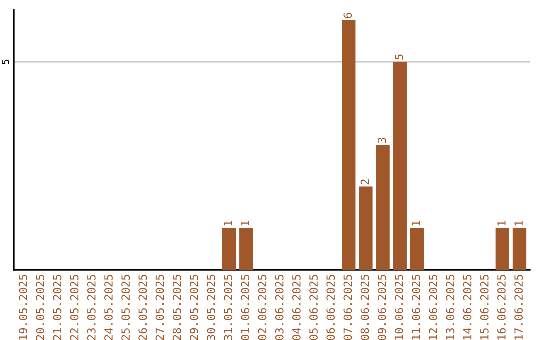 This screenshot has height=340, width=540. Describe the element at coordinates (365, 307) in the screenshot. I see `x-tick-label: 08.06.2025` at that location.